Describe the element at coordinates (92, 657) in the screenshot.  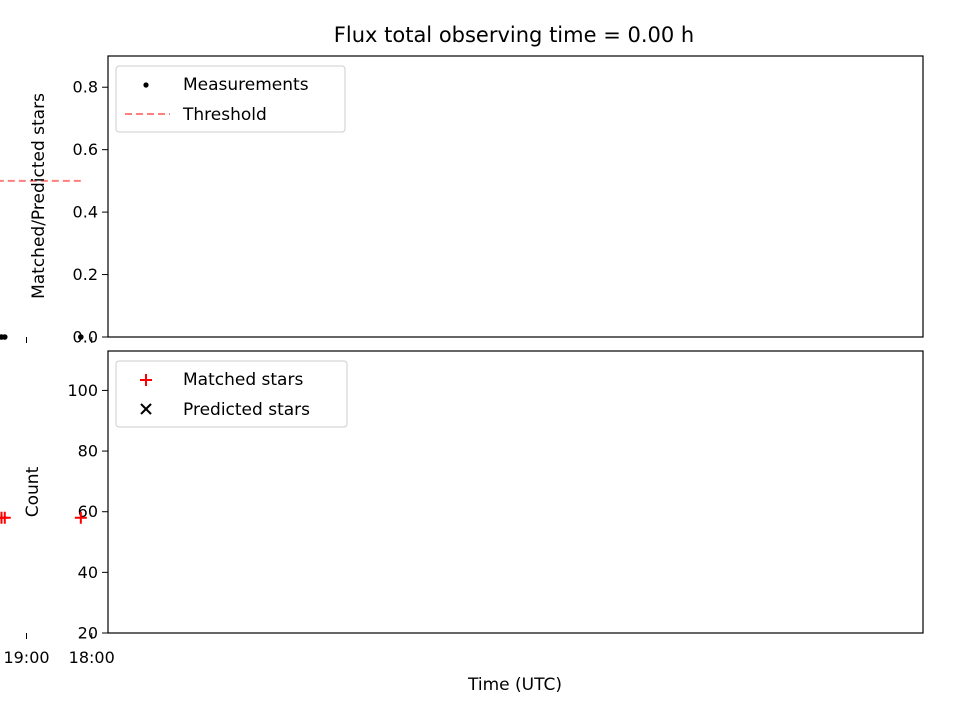
I see `x-tick-label: 18:00` at that location.